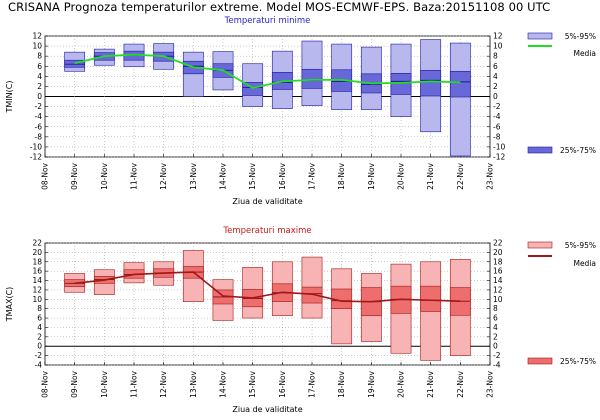  Describe the element at coordinates (460, 383) in the screenshot. I see `x-tick-label-1: 22-Nov` at that location.